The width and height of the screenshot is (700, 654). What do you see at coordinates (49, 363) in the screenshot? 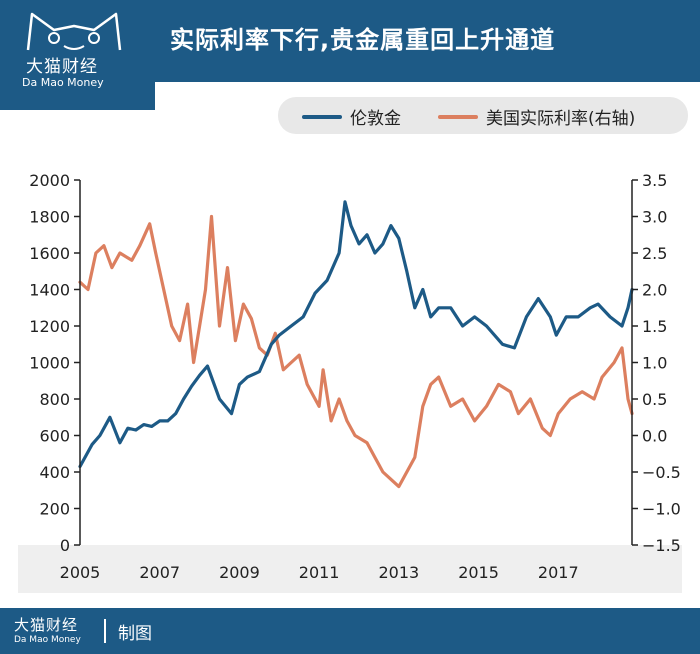
I see `left-tick-label: 1000` at bounding box center [49, 363].